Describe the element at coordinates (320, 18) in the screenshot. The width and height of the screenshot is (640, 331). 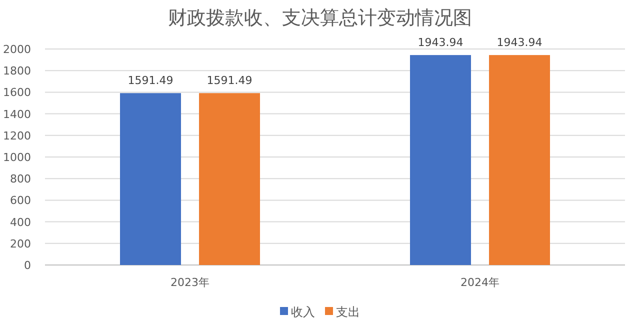
I see `chart-title: 财政拨款收、支决算总计变动情况图` at that location.